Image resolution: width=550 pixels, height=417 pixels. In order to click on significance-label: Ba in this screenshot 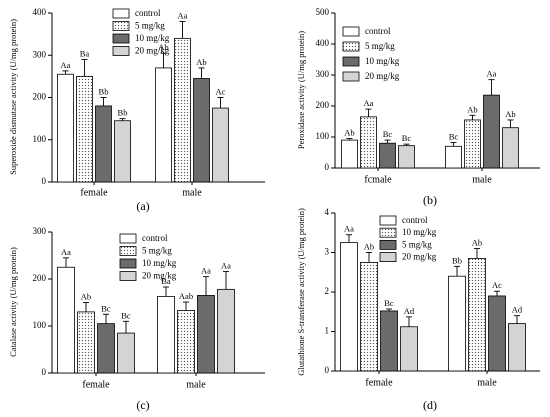, I will do `click(85, 53)`.